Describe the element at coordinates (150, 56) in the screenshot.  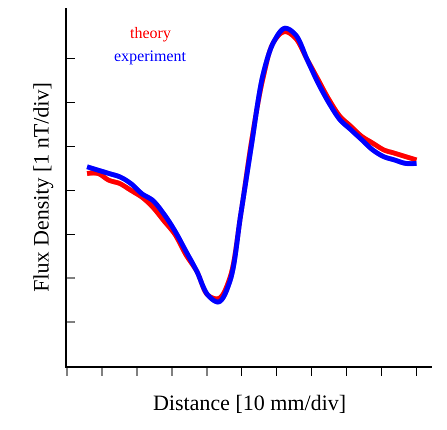
I see `text: experiment` at that location.